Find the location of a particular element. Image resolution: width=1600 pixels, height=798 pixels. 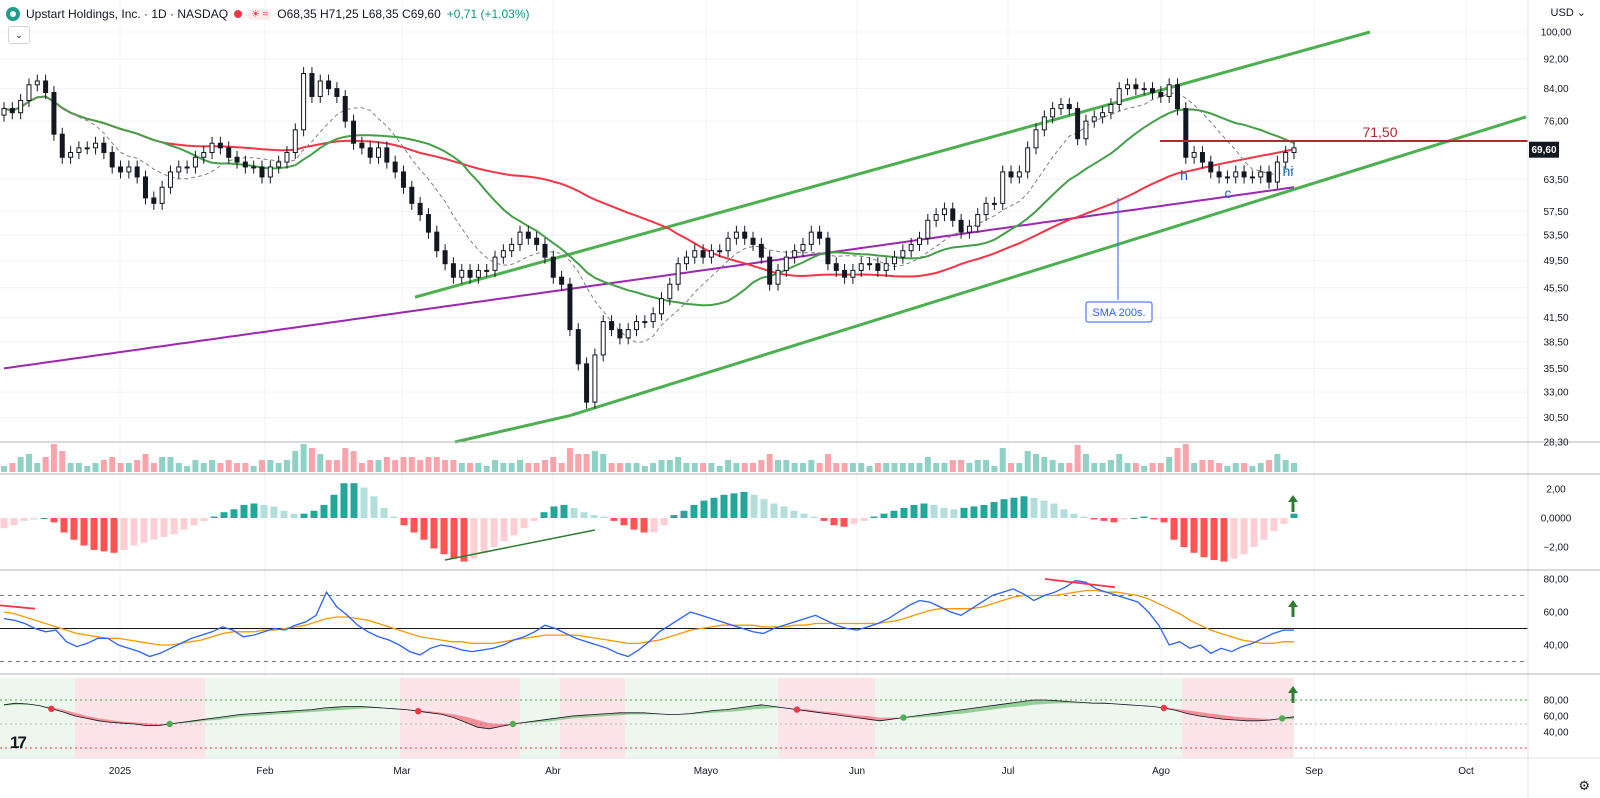

oscillator-tick-label: 80,00 is located at coordinates (1555, 701).